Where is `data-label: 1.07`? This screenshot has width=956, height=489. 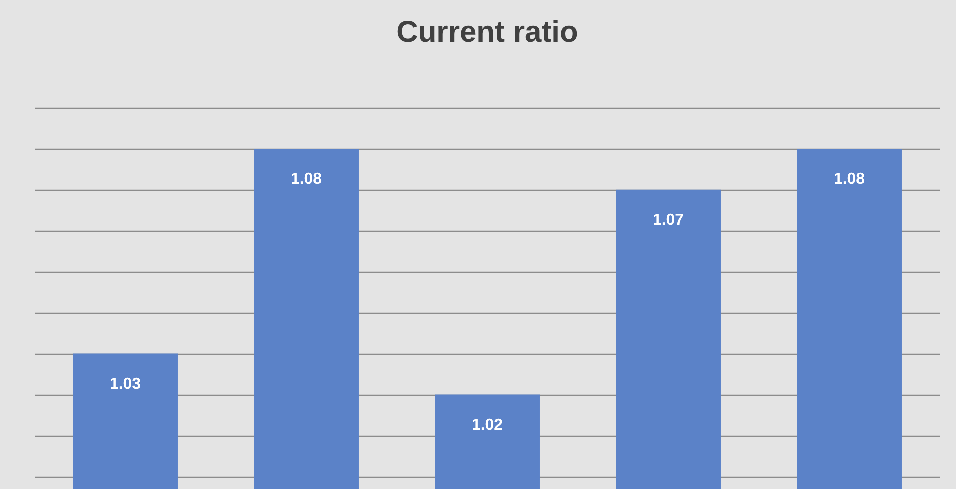 data-label: 1.07 is located at coordinates (668, 220).